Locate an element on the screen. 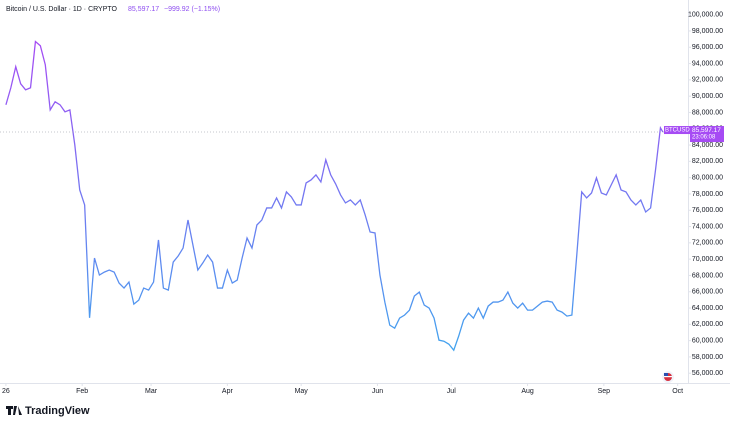 Image resolution: width=730 pixels, height=426 pixels. x-tick-label: May is located at coordinates (302, 391).